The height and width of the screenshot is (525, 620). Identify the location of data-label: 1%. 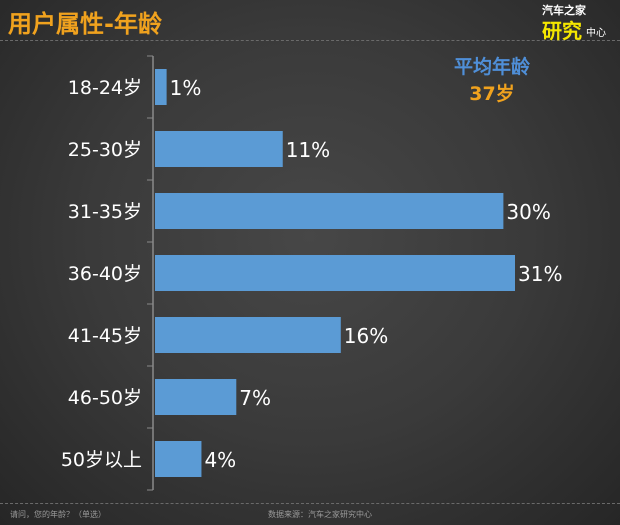
(186, 88).